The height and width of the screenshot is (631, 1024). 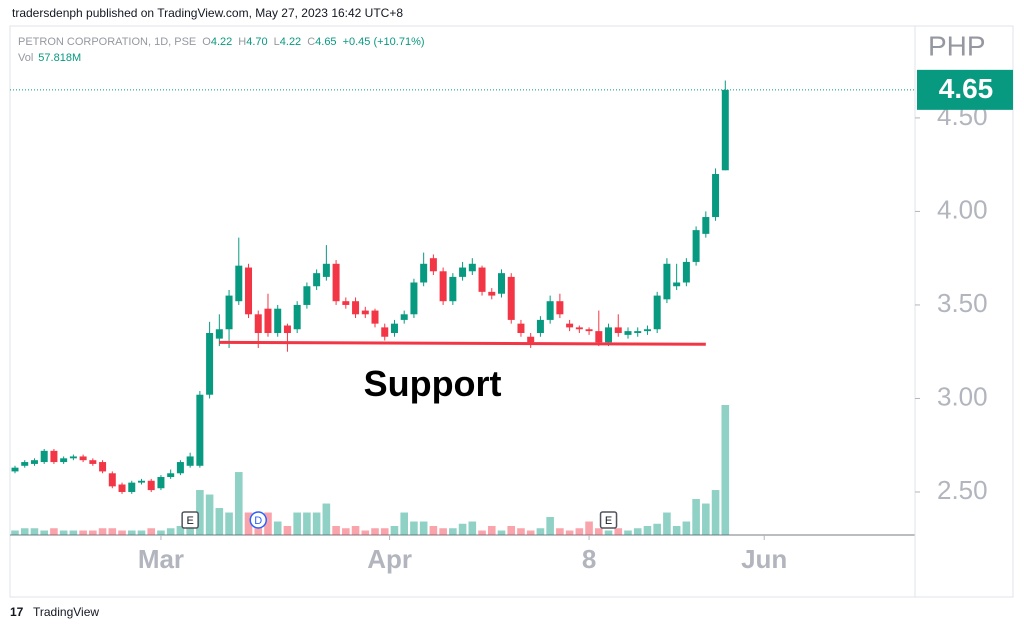 I want to click on key: O, so click(x=206, y=42).